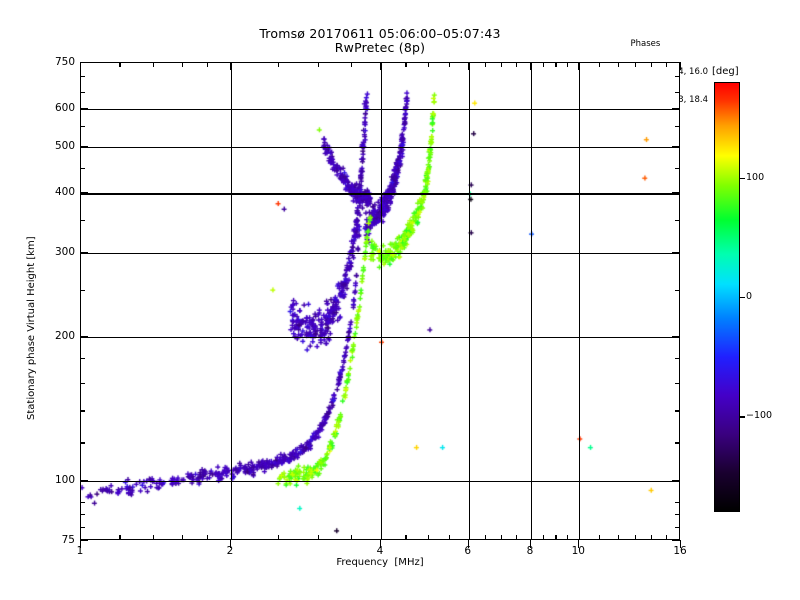 This screenshot has width=800, height=600. I want to click on plot-subtitle: RwPretec (8p), so click(380, 47).